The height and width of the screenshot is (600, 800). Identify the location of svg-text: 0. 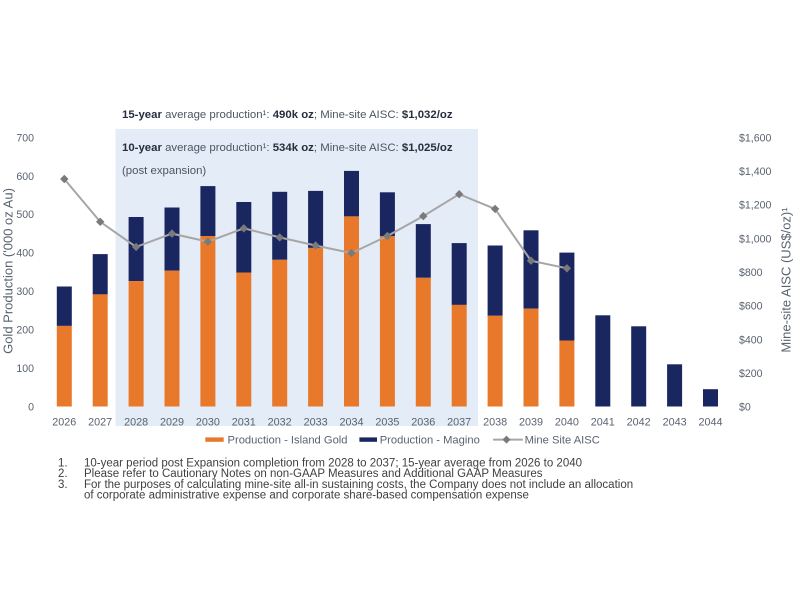
(31, 408).